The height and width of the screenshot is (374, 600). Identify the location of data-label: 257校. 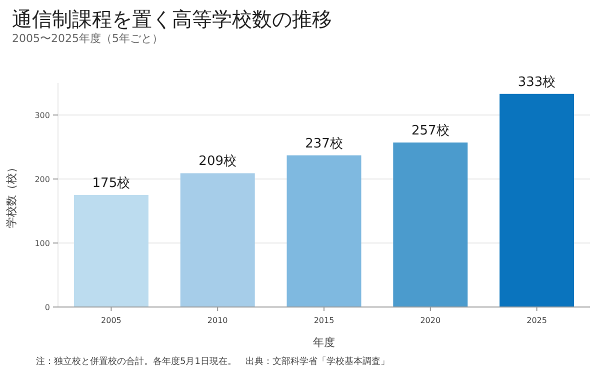
(430, 131).